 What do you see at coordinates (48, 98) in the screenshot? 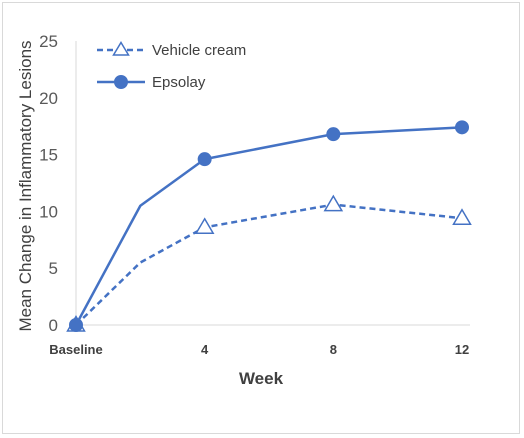
I see `y-tick-label: 20` at bounding box center [48, 98].